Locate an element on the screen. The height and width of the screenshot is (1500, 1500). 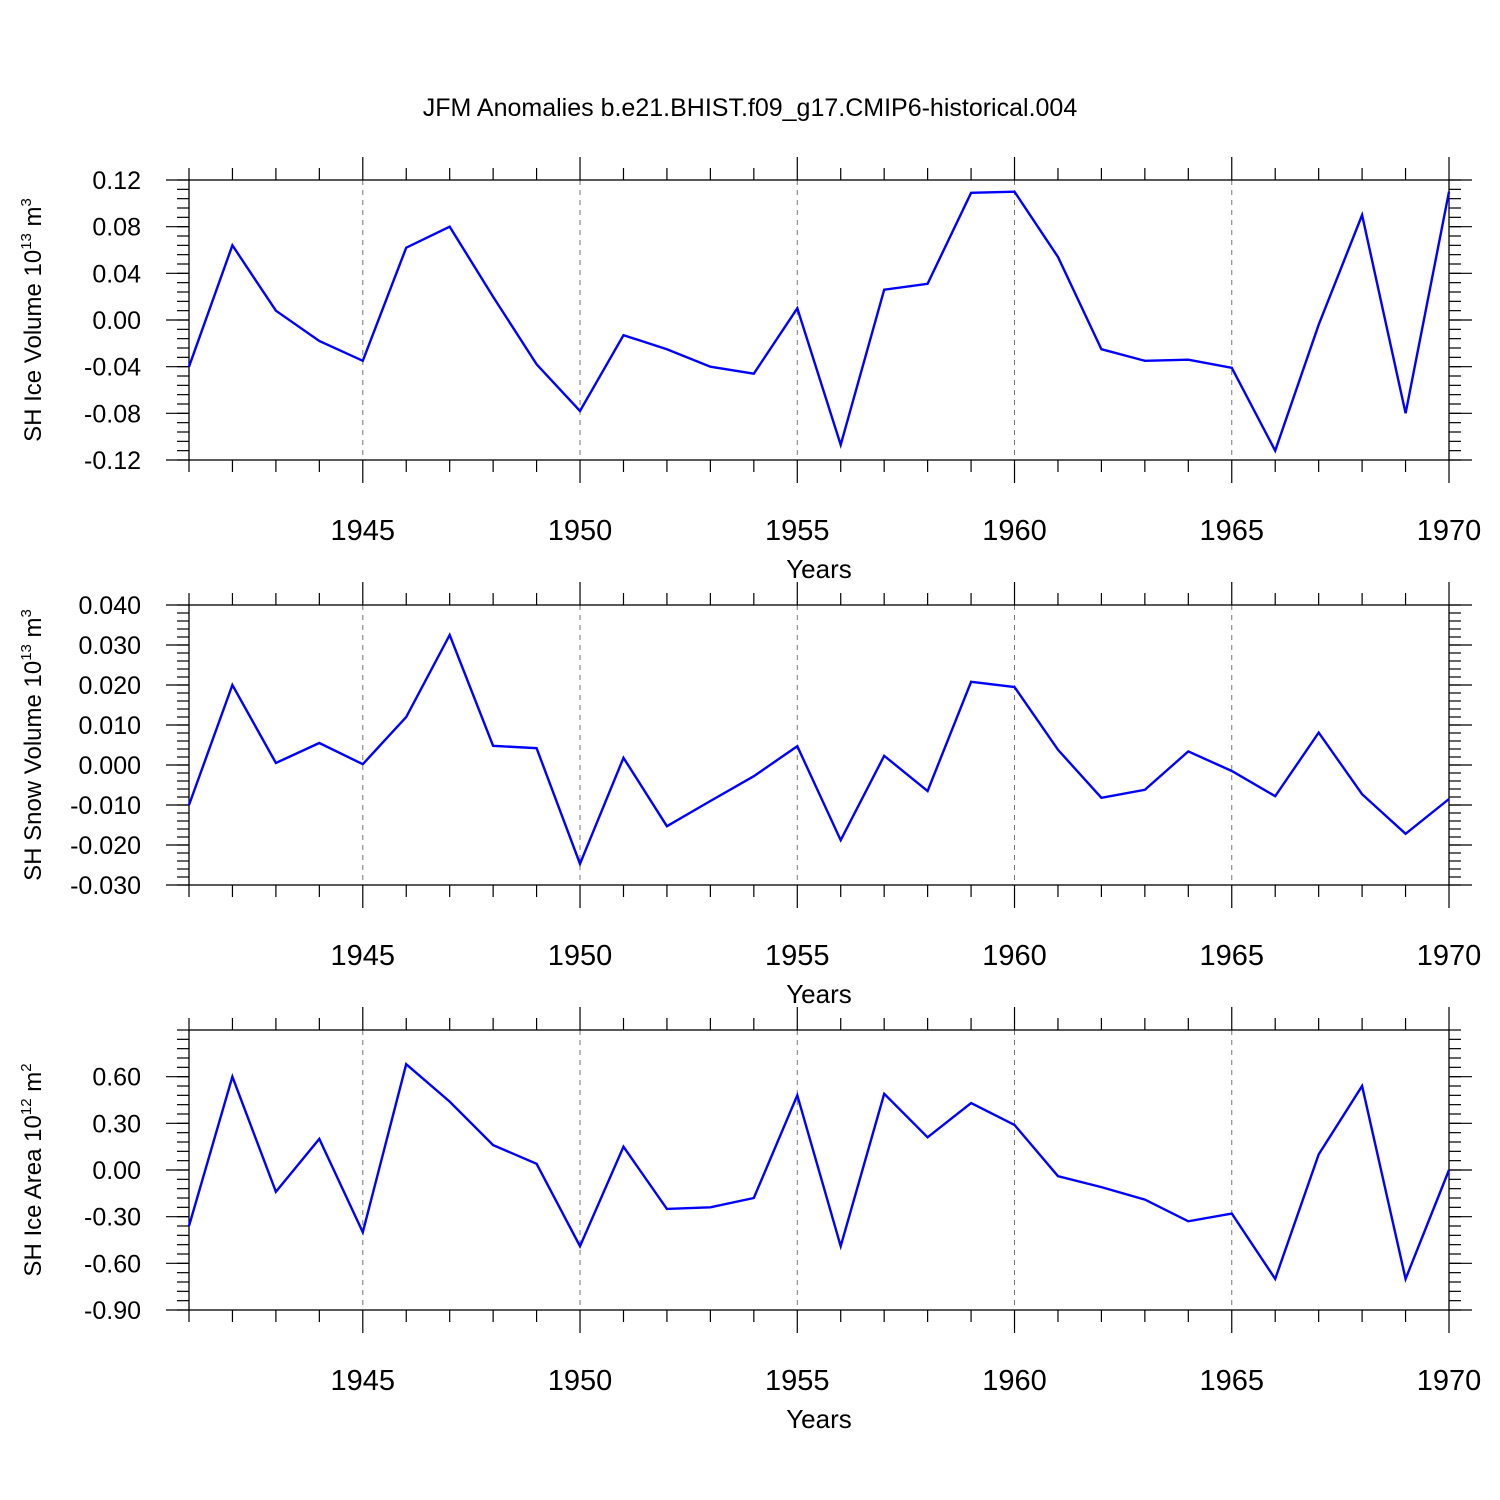
y-tick-label: -0.90 is located at coordinates (112, 1311).